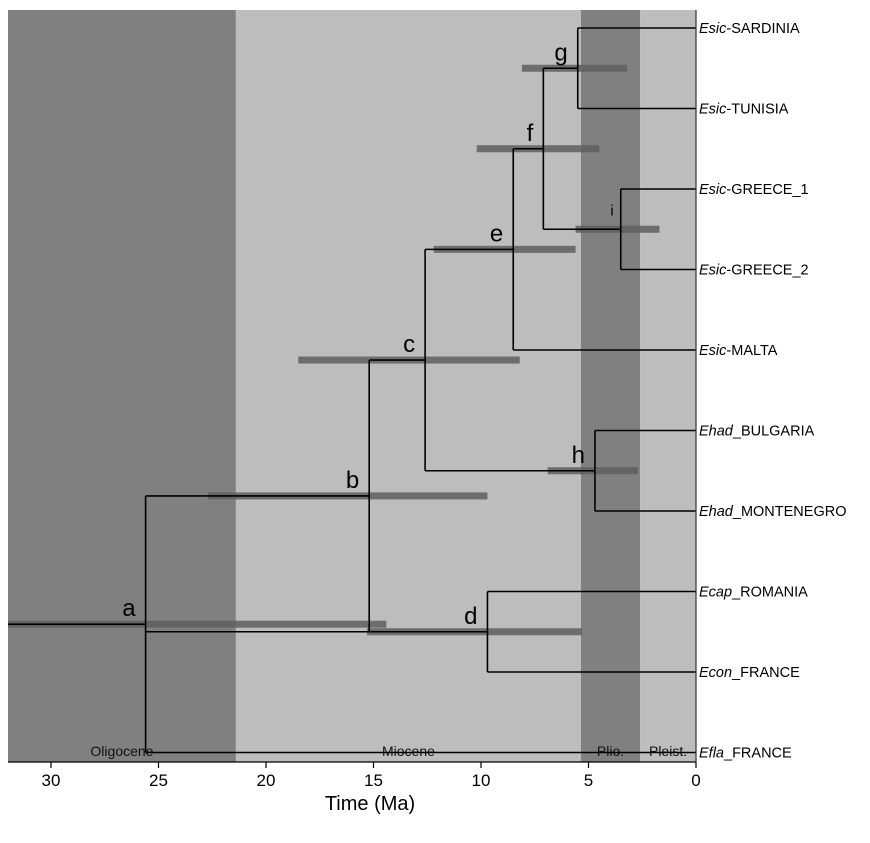  What do you see at coordinates (129, 608) in the screenshot?
I see `node-label: a` at bounding box center [129, 608].